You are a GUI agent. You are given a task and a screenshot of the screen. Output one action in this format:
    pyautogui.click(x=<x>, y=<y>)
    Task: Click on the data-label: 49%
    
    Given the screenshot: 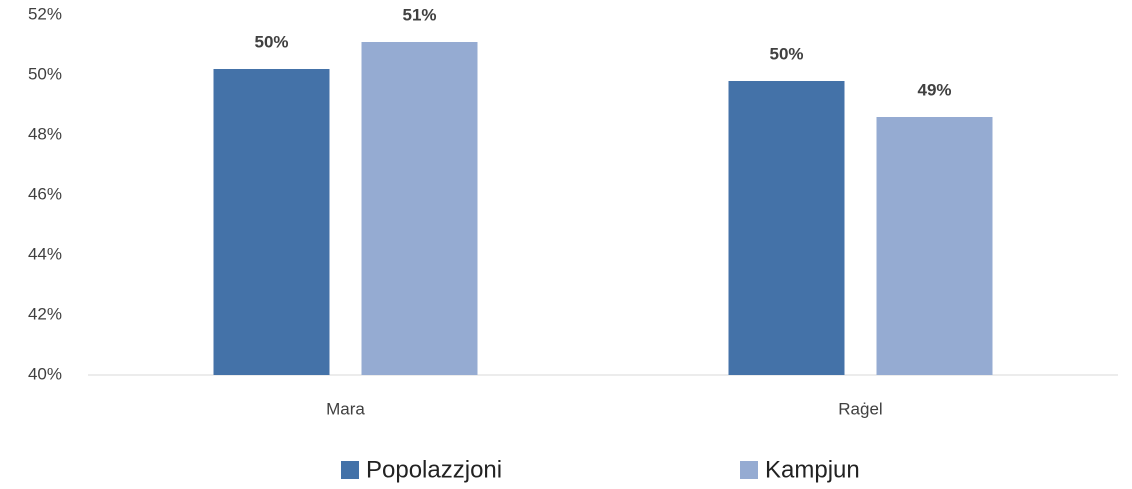 What is the action you would take?
    pyautogui.click(x=934, y=89)
    